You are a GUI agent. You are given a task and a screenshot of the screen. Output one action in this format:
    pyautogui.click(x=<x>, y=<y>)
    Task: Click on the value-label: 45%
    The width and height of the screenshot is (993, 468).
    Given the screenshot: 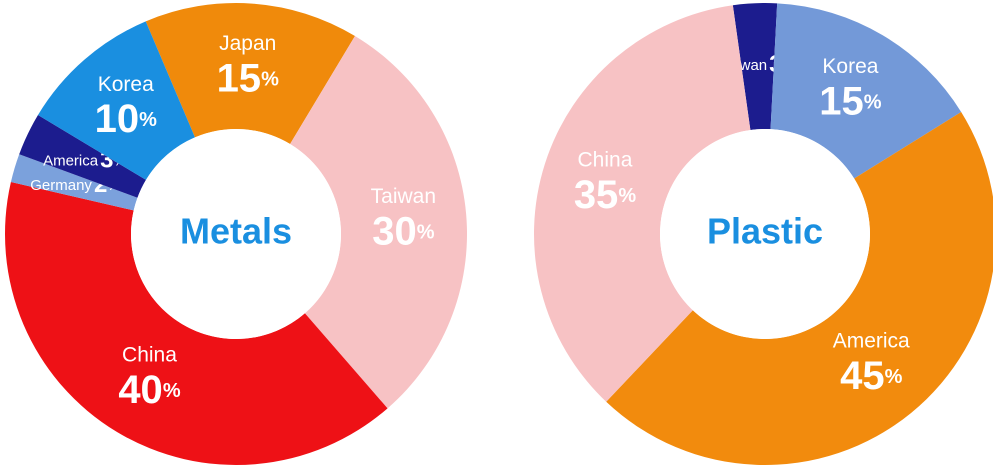 What is the action you would take?
    pyautogui.click(x=871, y=376)
    